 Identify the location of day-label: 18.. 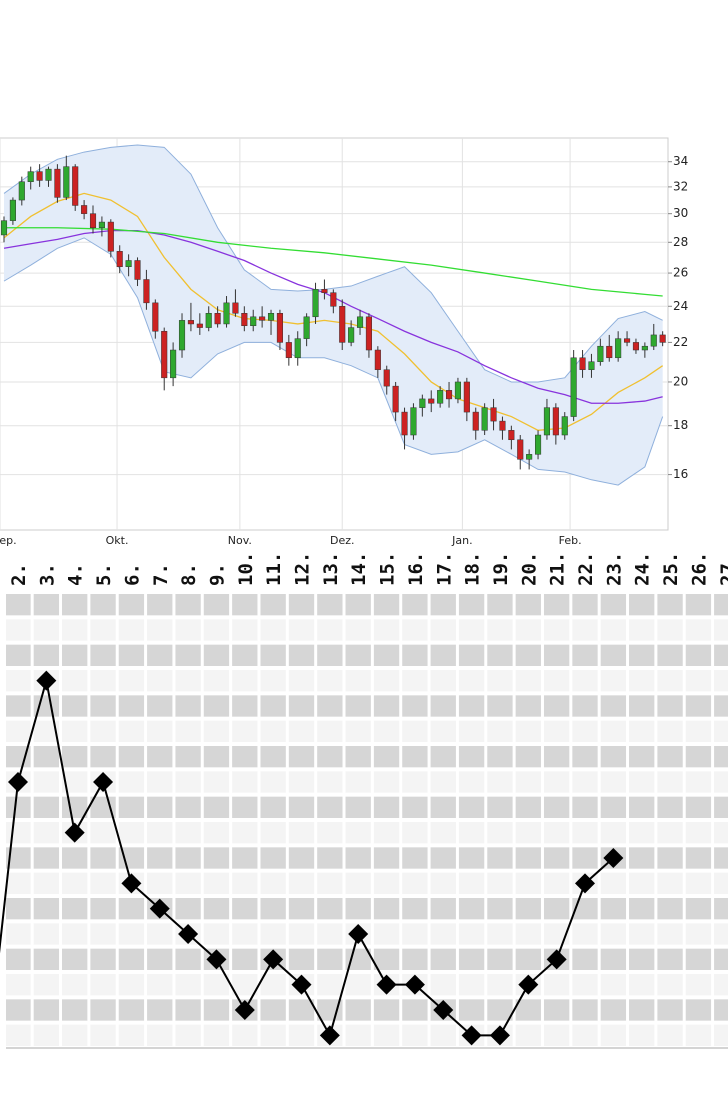
(473, 569).